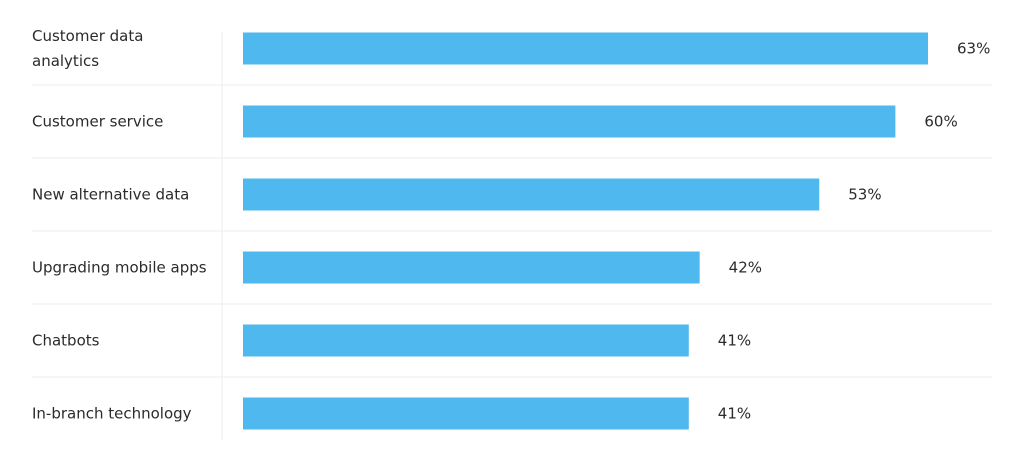 Image resolution: width=1024 pixels, height=462 pixels. What do you see at coordinates (119, 268) in the screenshot?
I see `category-label: Upgrading mobile apps` at bounding box center [119, 268].